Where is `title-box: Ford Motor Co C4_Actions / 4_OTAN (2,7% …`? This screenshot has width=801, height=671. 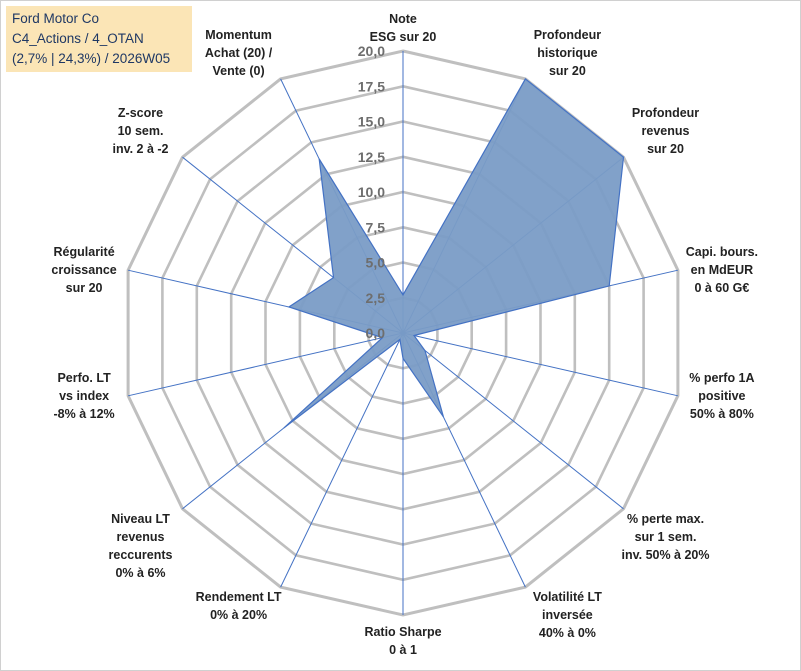
title-box: Ford Motor Co C4_Actions / 4_OTAN (2,7% … is located at coordinates (99, 39).